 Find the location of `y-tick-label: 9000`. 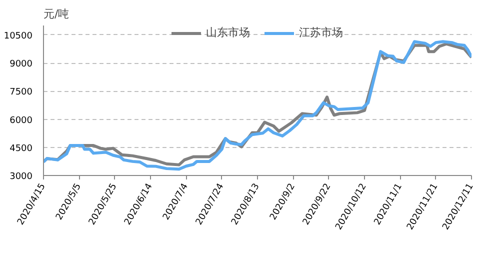

y-tick-label: 9000 is located at coordinates (21, 65).